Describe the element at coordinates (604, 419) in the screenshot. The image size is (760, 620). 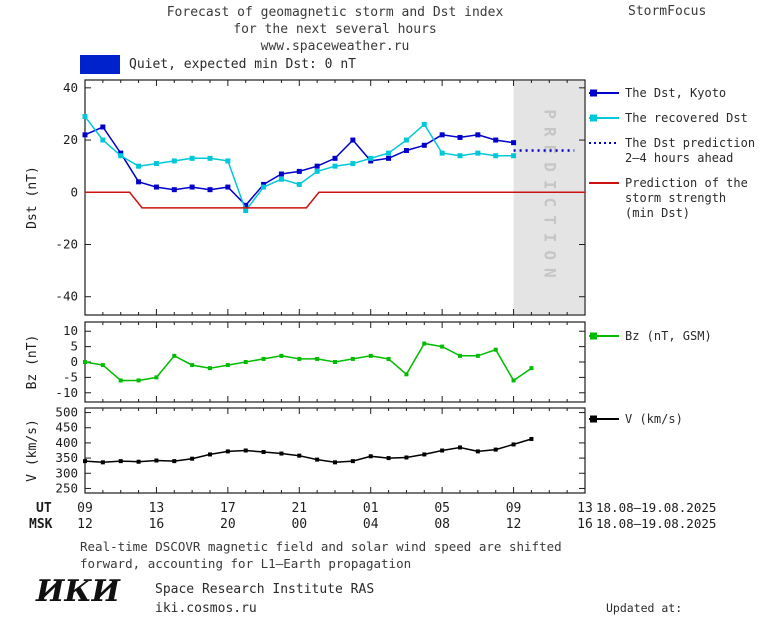
I see `legend-v-marker-icon` at that location.